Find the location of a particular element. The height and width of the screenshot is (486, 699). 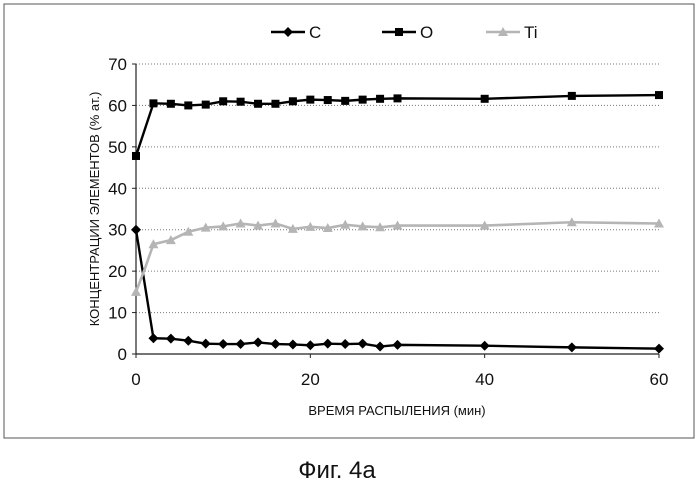

series-o is located at coordinates (397, 125).